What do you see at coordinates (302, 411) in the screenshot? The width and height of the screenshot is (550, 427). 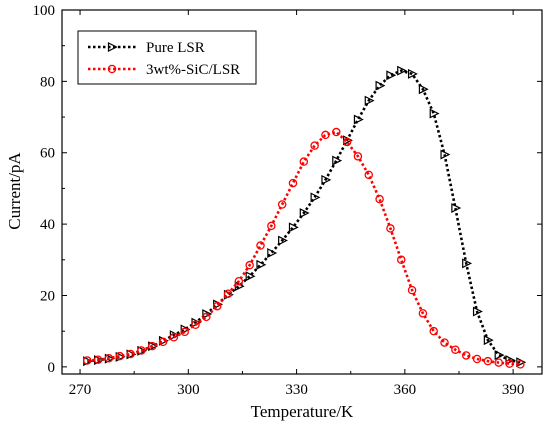 I see `x-axis-title: Temperature/K` at bounding box center [302, 411].